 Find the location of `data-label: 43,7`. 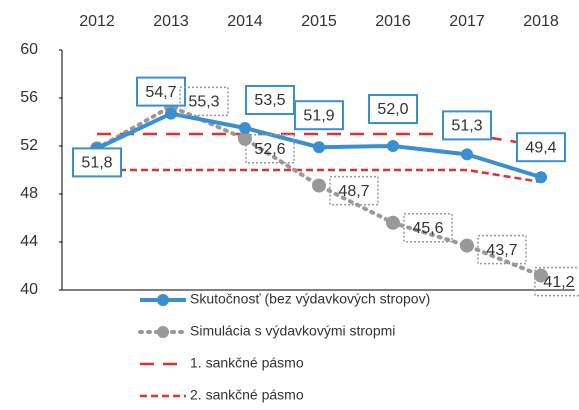

data-label: 43,7 is located at coordinates (501, 250).